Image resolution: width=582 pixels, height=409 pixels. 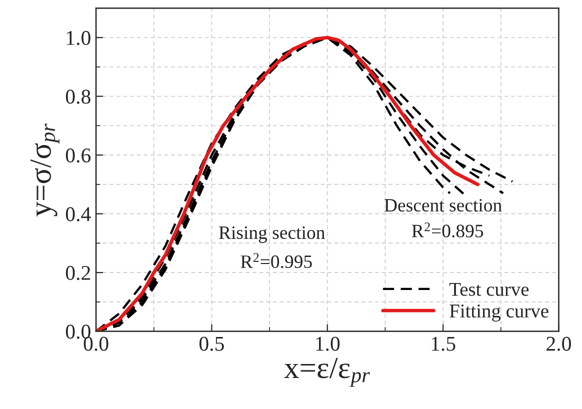 What do you see at coordinates (211, 343) in the screenshot?
I see `x-tick-label: 0.5` at bounding box center [211, 343].